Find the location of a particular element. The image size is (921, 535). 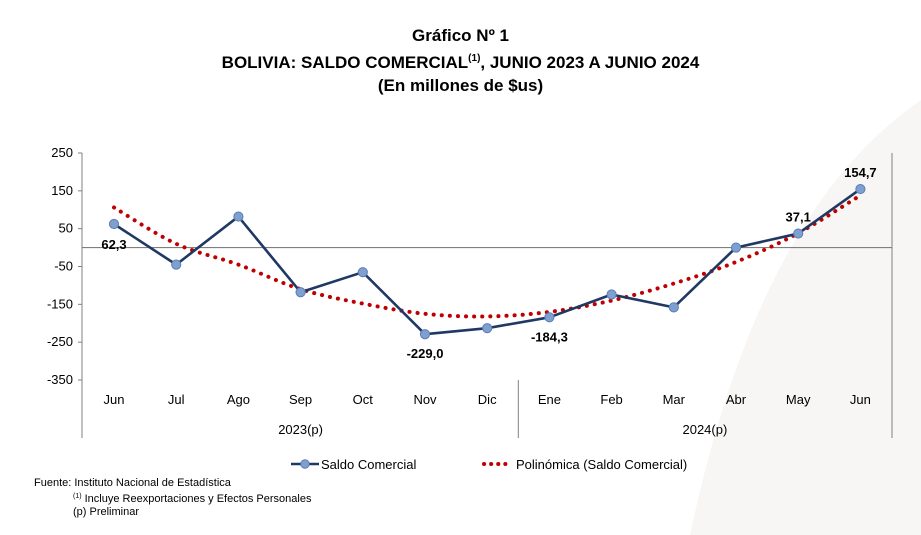

x-tick-label: Abr is located at coordinates (736, 399).